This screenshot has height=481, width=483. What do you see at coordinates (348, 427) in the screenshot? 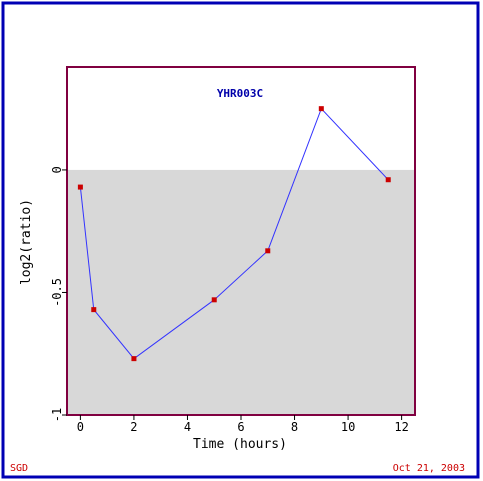
I see `x-tick-label: 10` at bounding box center [348, 427].